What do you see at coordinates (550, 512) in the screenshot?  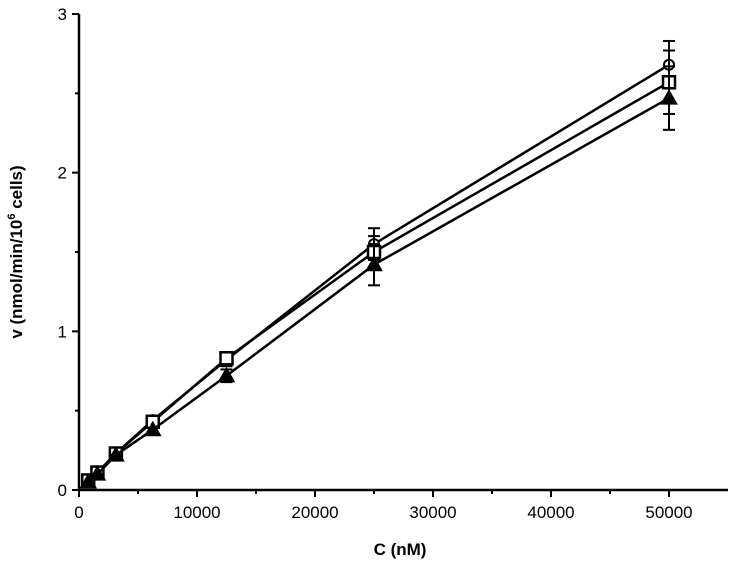 I see `x-tick-label: 40000` at bounding box center [550, 512].